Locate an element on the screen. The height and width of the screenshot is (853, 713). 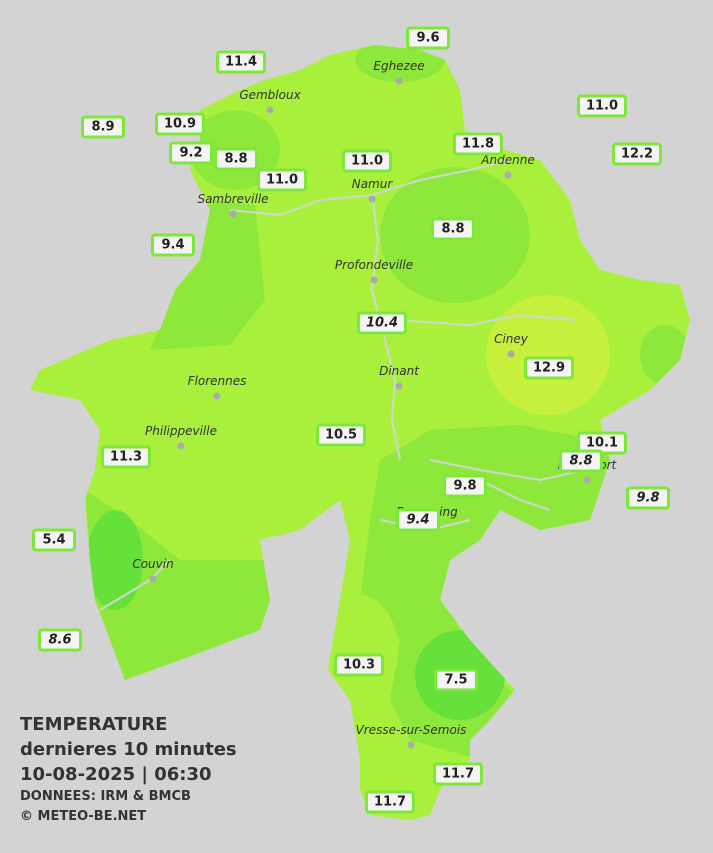
city-label: Couvin is located at coordinates (153, 564).